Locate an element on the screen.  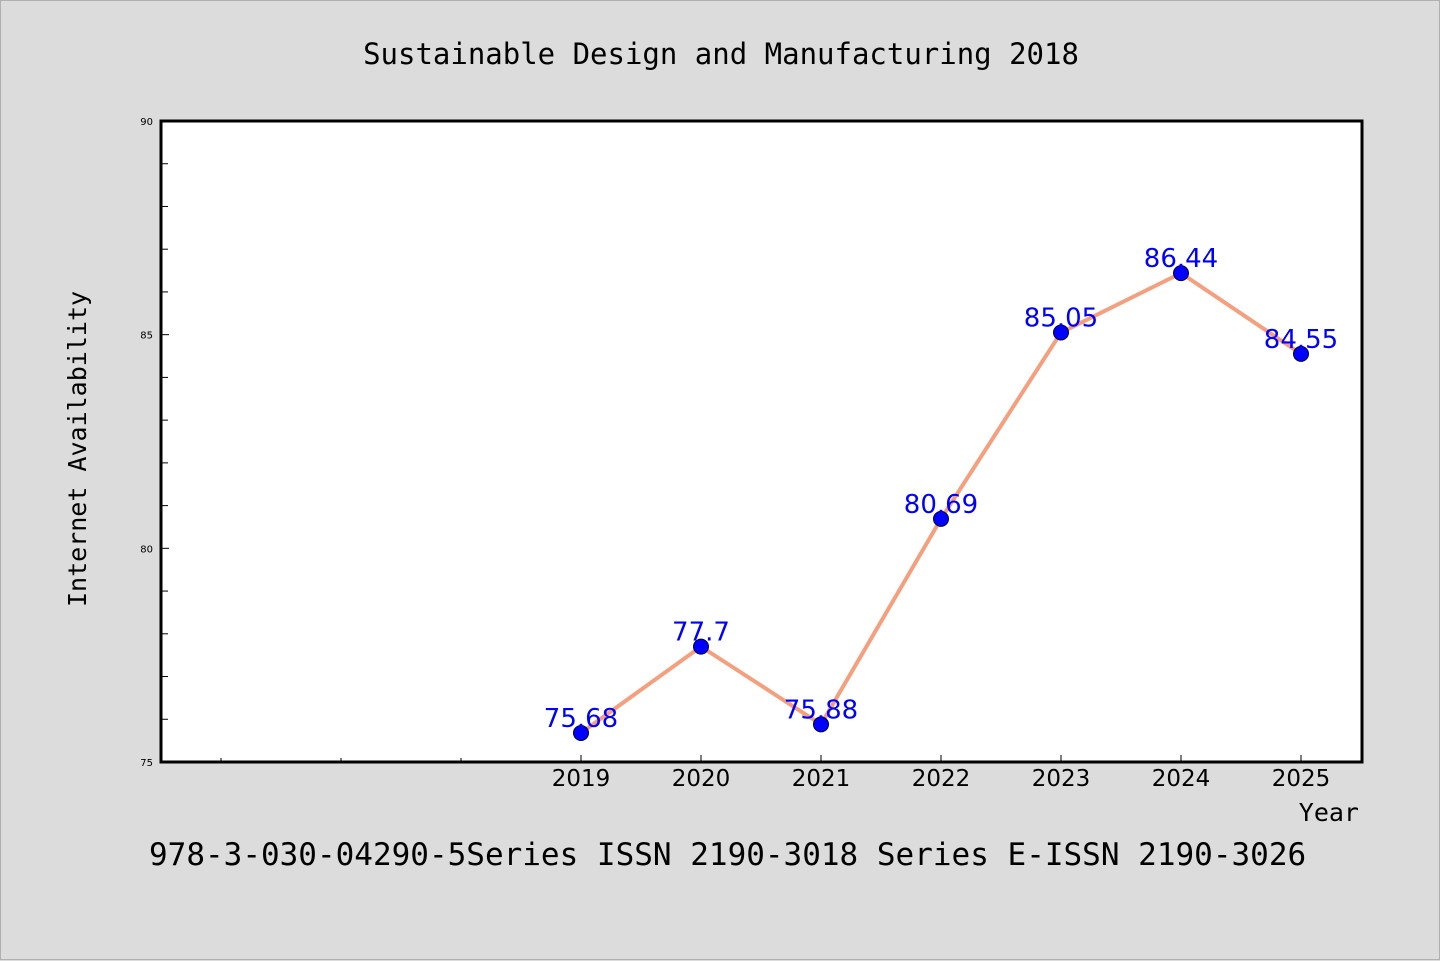
x-tick-label: 2024 is located at coordinates (1181, 779).